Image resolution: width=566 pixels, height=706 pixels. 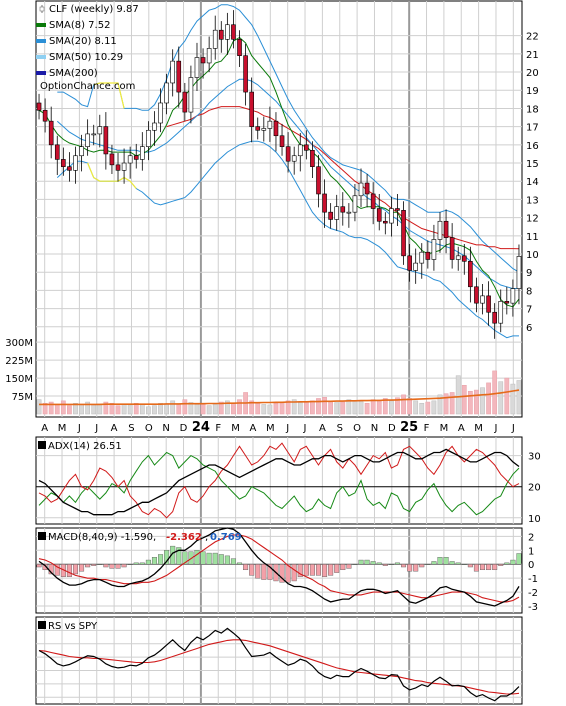 What do you see at coordinates (532, 128) in the screenshot?
I see `price-tick-label: 17` at bounding box center [532, 128].